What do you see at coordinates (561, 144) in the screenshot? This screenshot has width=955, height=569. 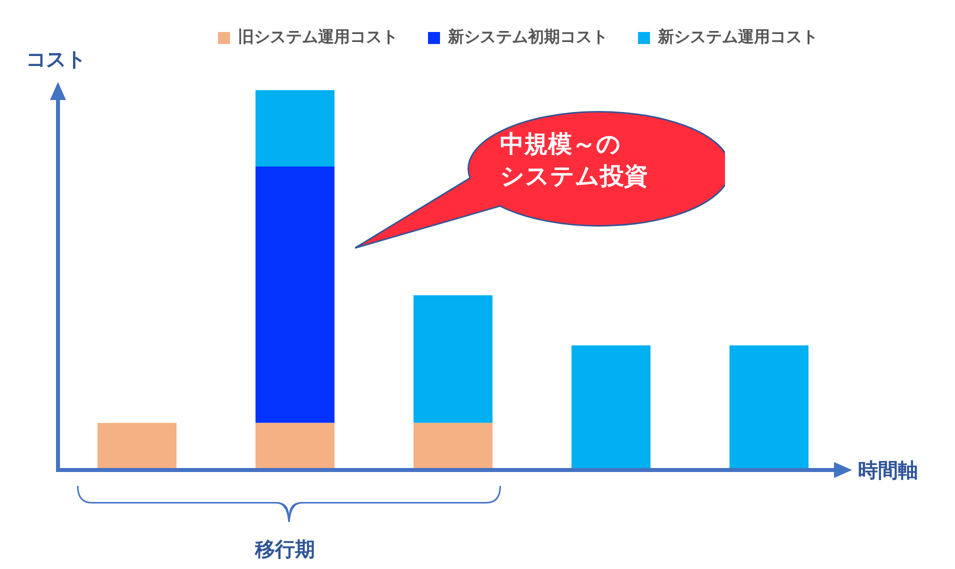 I see `annotation: 中規模～の` at bounding box center [561, 144].